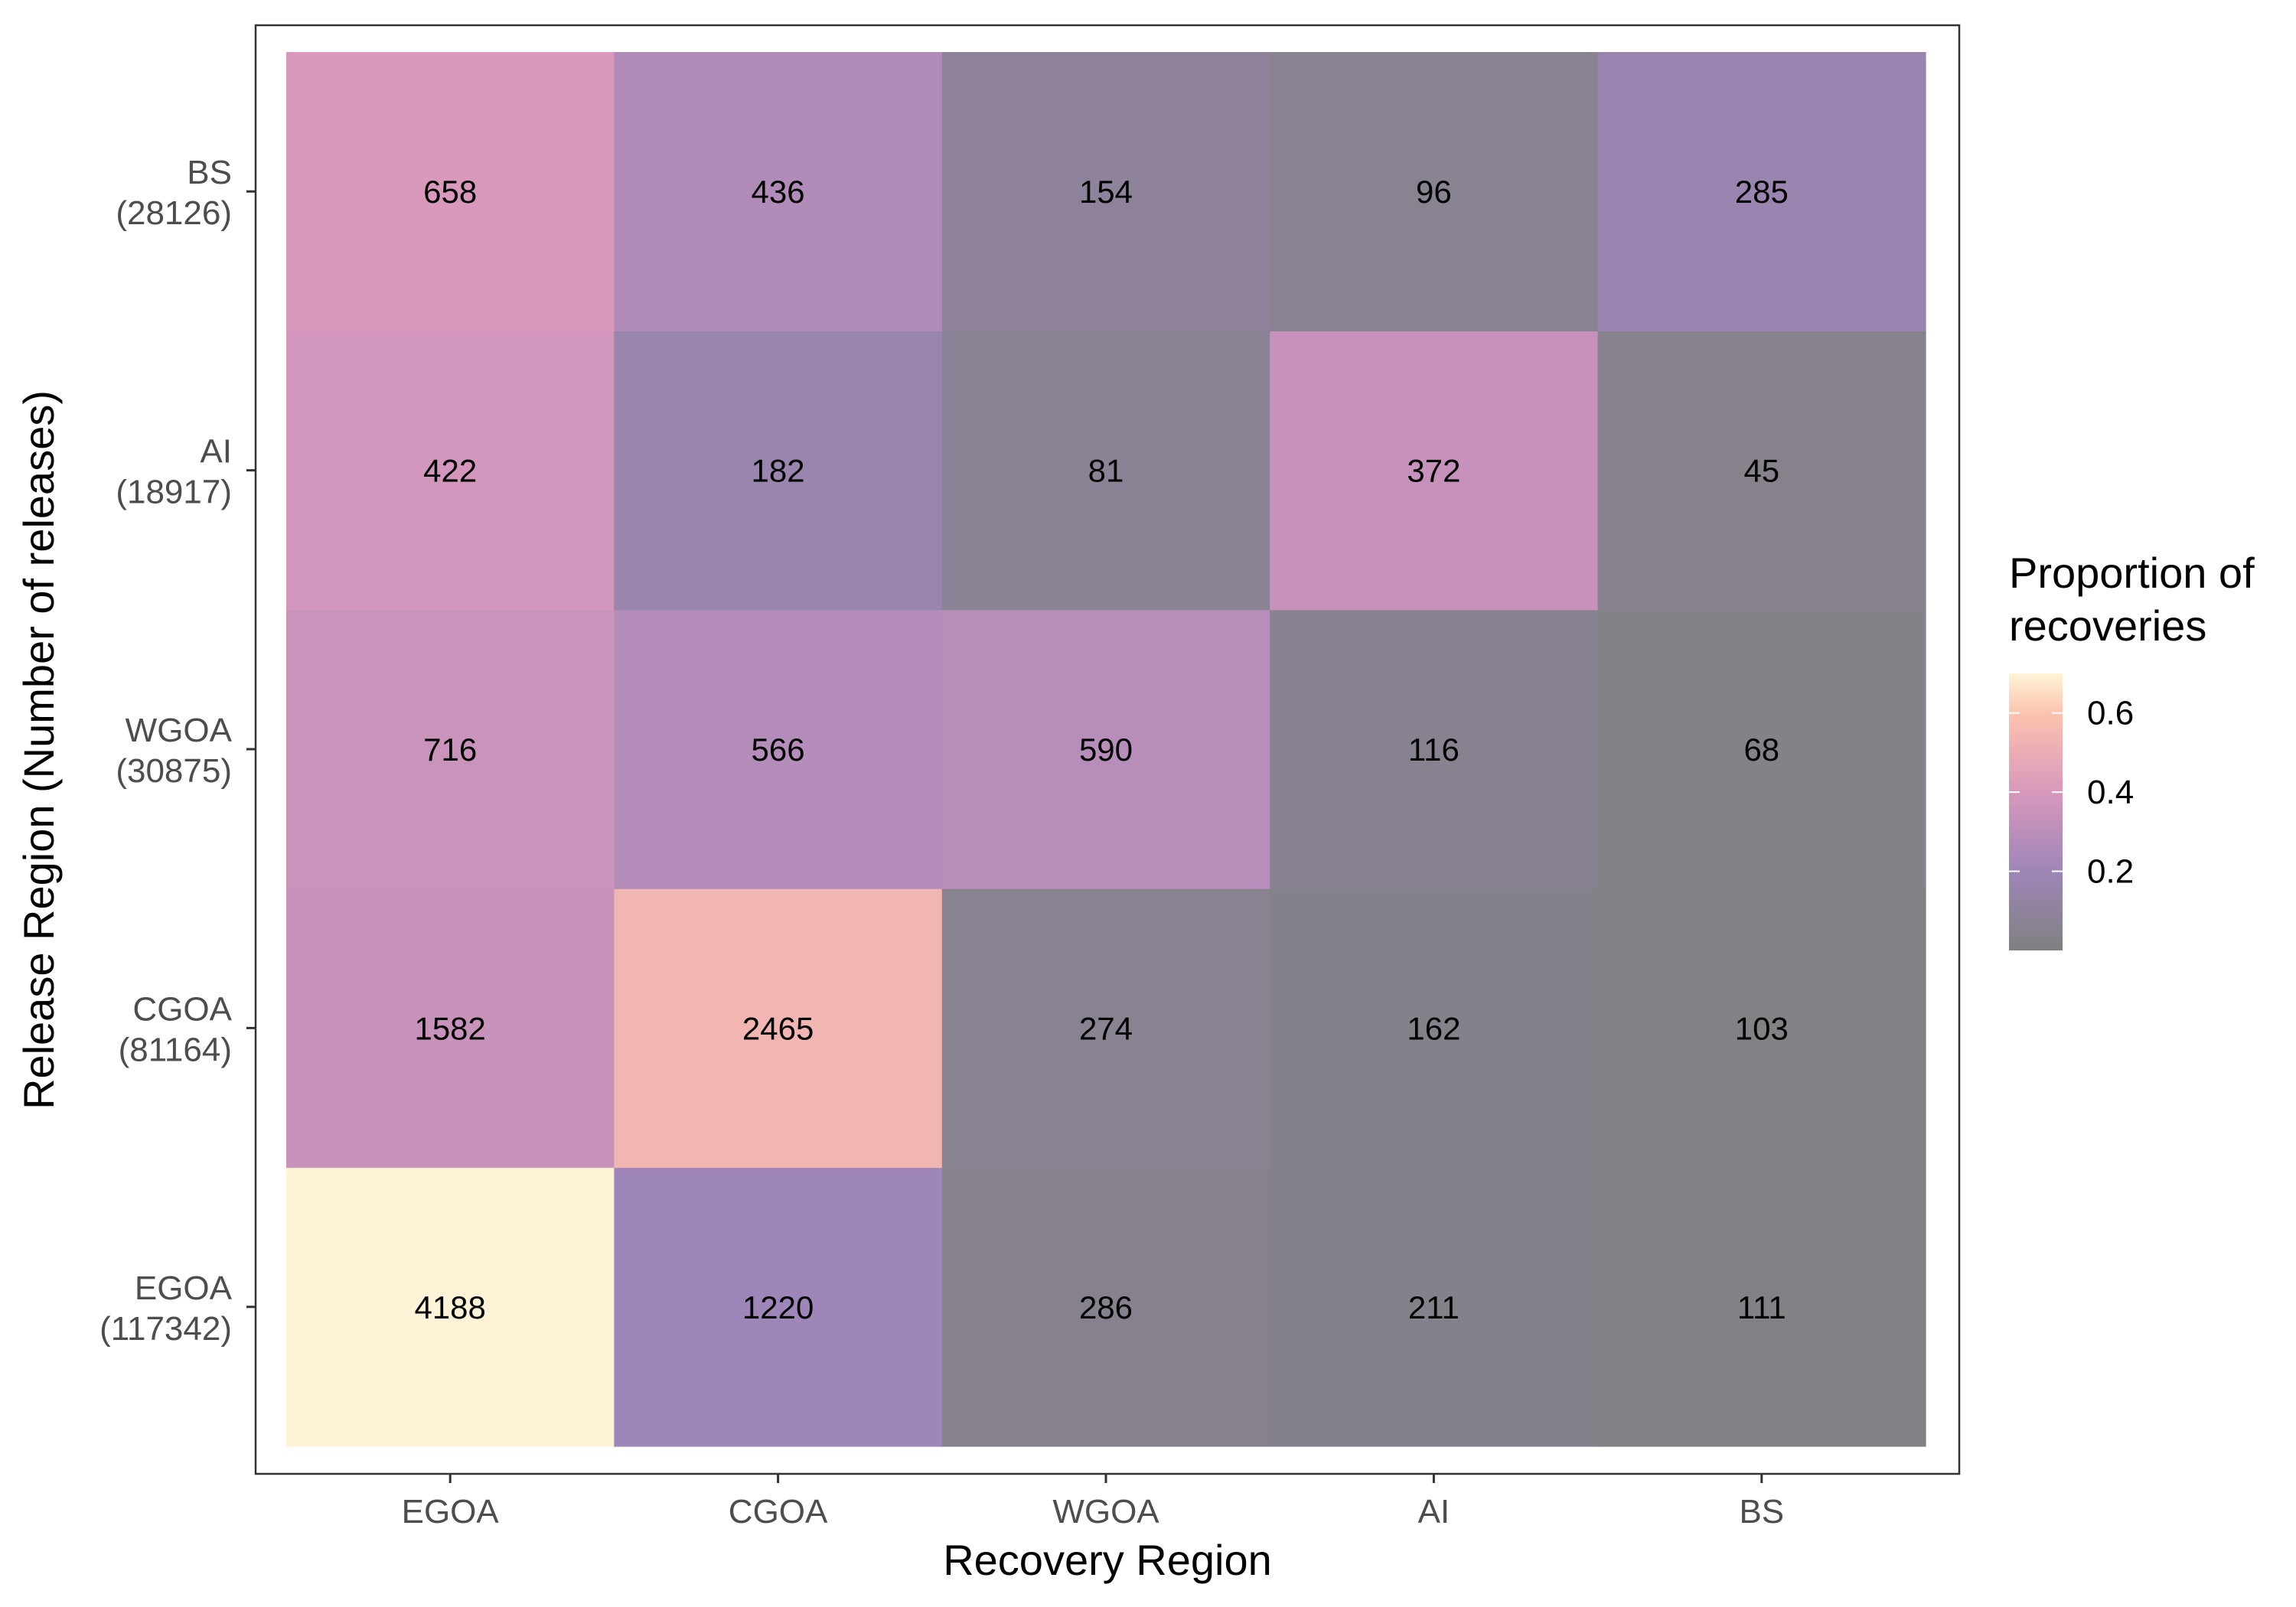 The width and height of the screenshot is (2296, 1607). What do you see at coordinates (184, 1288) in the screenshot?
I see `y-tick-label-region: EGOA` at bounding box center [184, 1288].